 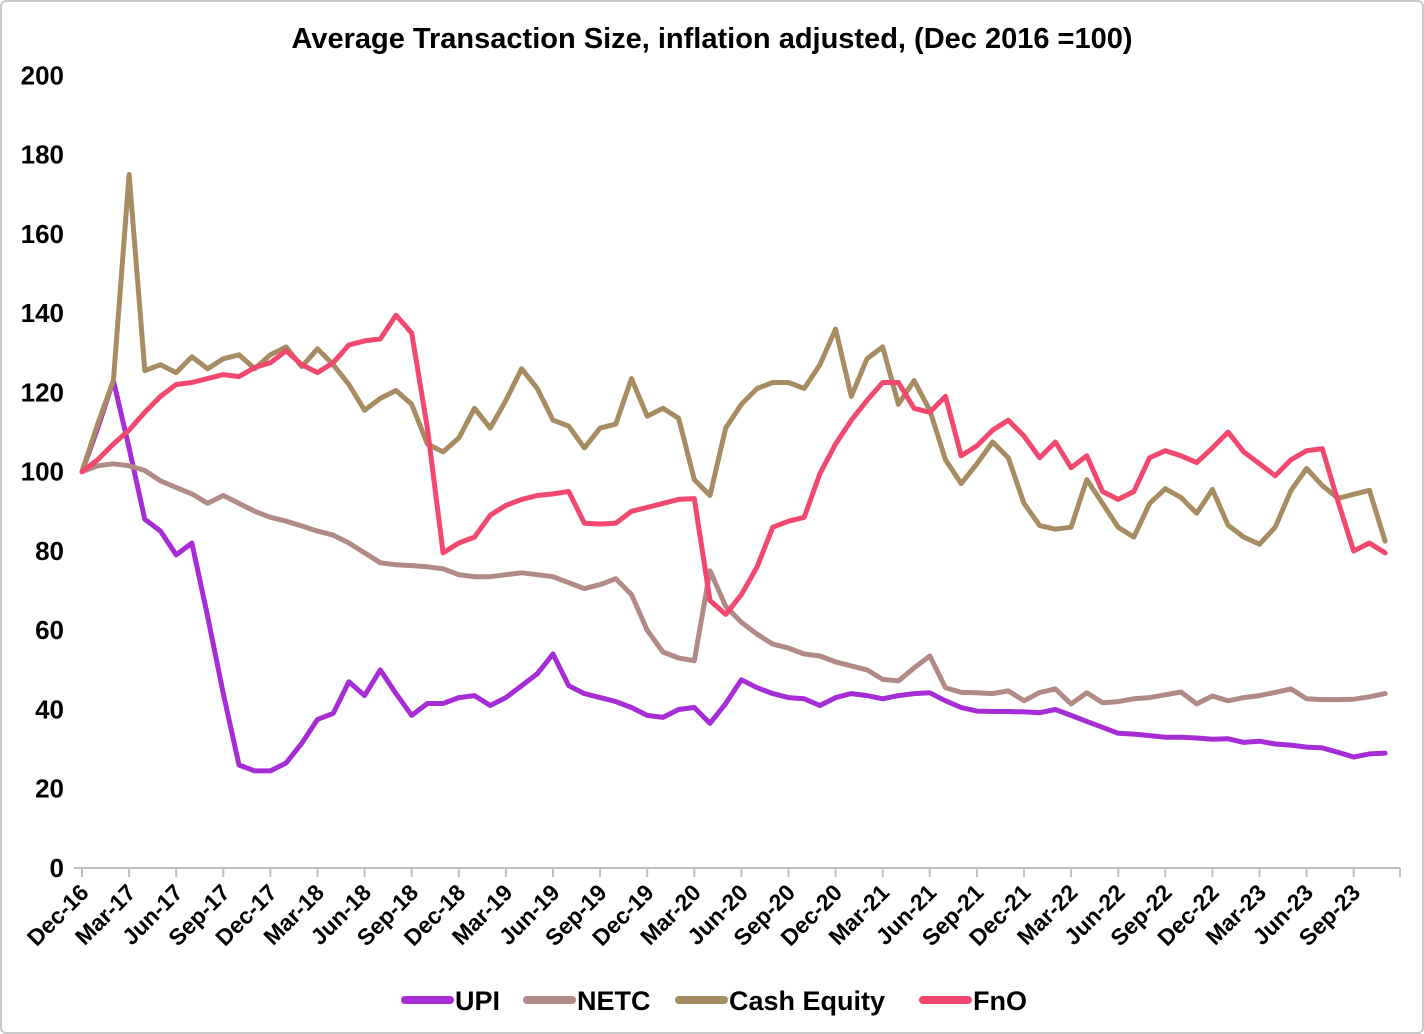 I want to click on y-axis-tick-label: 140, so click(x=42, y=313).